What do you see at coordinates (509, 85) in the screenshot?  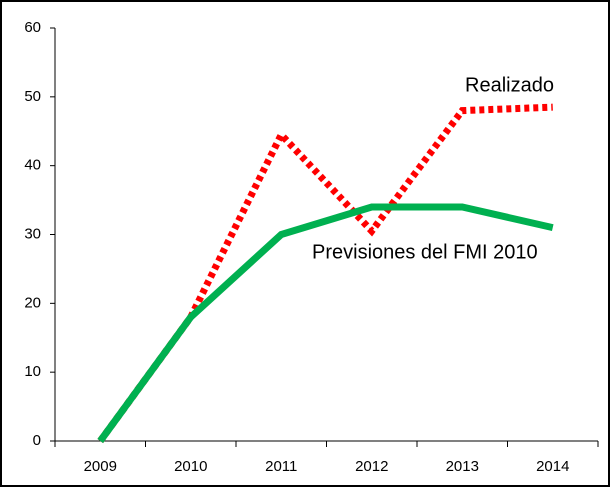 I see `series-label: Realizado` at bounding box center [509, 85].